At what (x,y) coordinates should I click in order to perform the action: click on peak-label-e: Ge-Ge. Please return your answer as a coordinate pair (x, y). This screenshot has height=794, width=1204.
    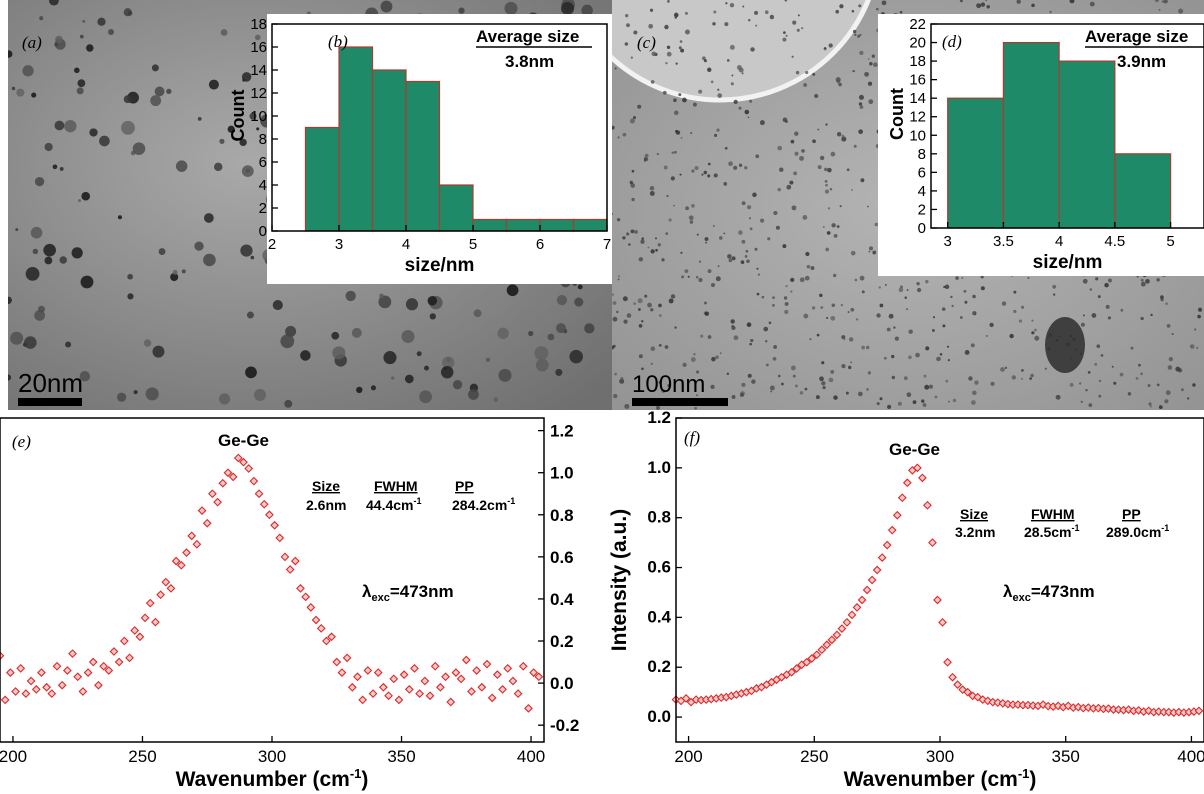
    Looking at the image, I should click on (243, 440).